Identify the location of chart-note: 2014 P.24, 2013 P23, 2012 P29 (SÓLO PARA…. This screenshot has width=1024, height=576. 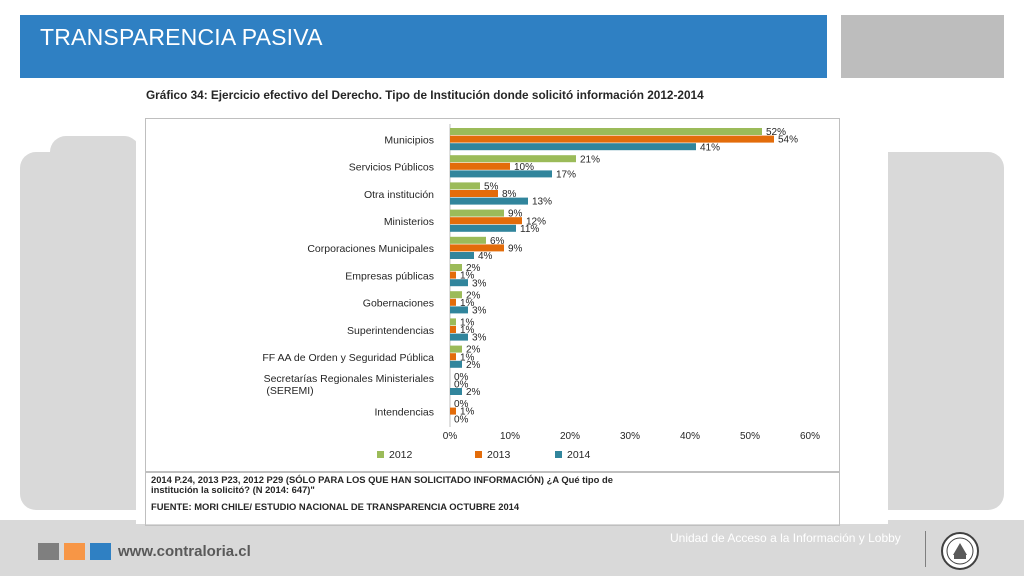
(492, 499).